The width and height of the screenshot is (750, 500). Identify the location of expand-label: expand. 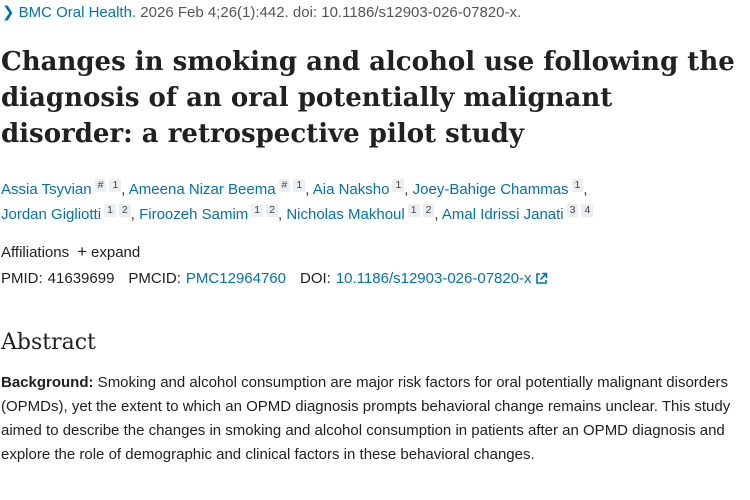
(116, 252).